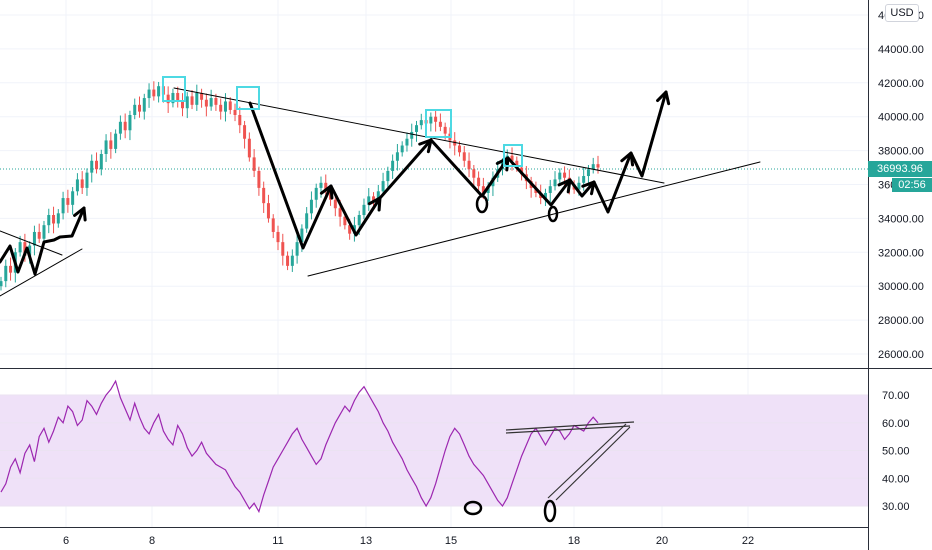 This screenshot has height=550, width=932. What do you see at coordinates (366, 541) in the screenshot?
I see `time-tick-label: 13` at bounding box center [366, 541].